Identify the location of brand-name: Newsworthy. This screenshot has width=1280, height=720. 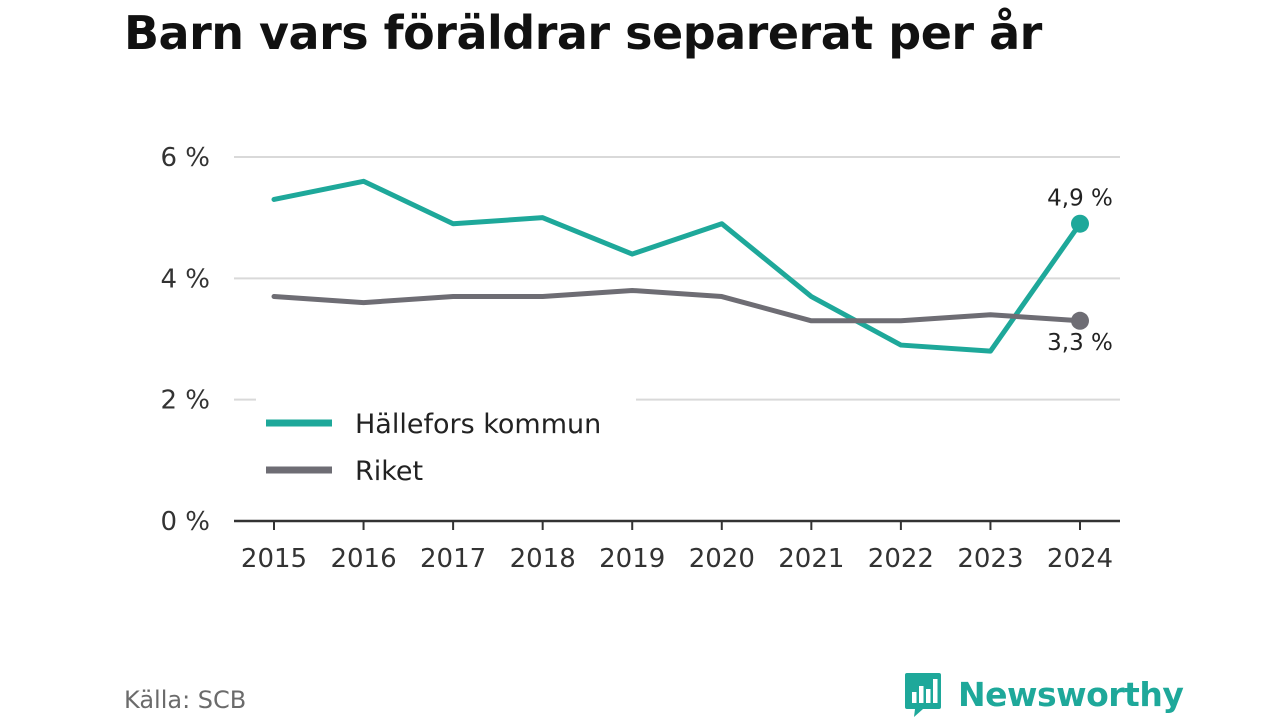
(1071, 694).